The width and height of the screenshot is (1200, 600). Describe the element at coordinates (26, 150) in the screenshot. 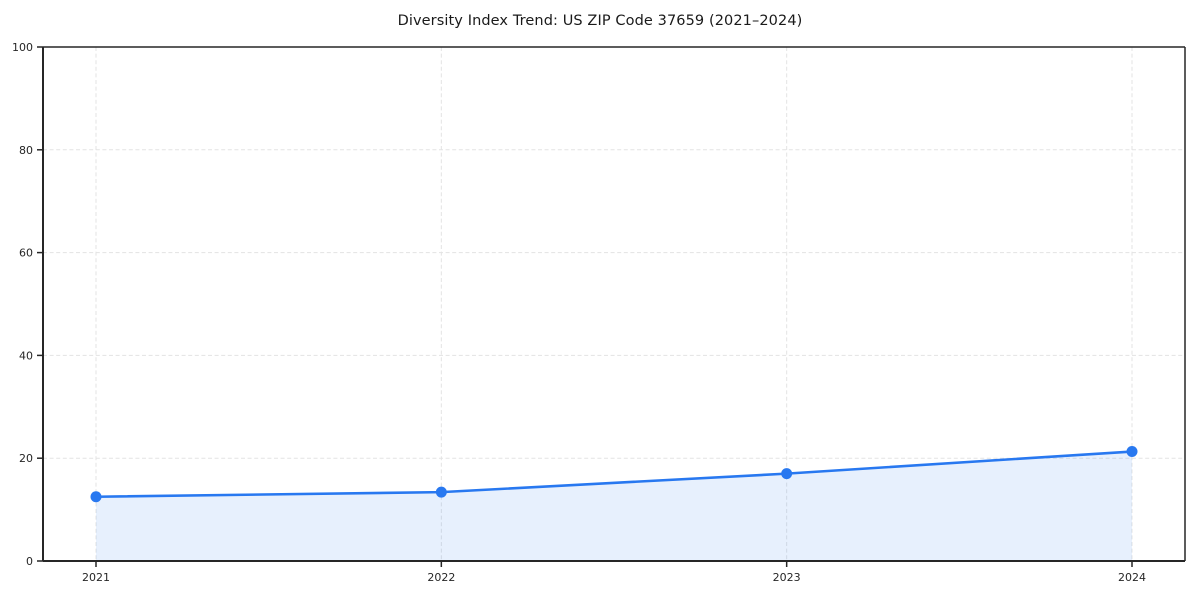

I see `y-tick-label: 80` at that location.